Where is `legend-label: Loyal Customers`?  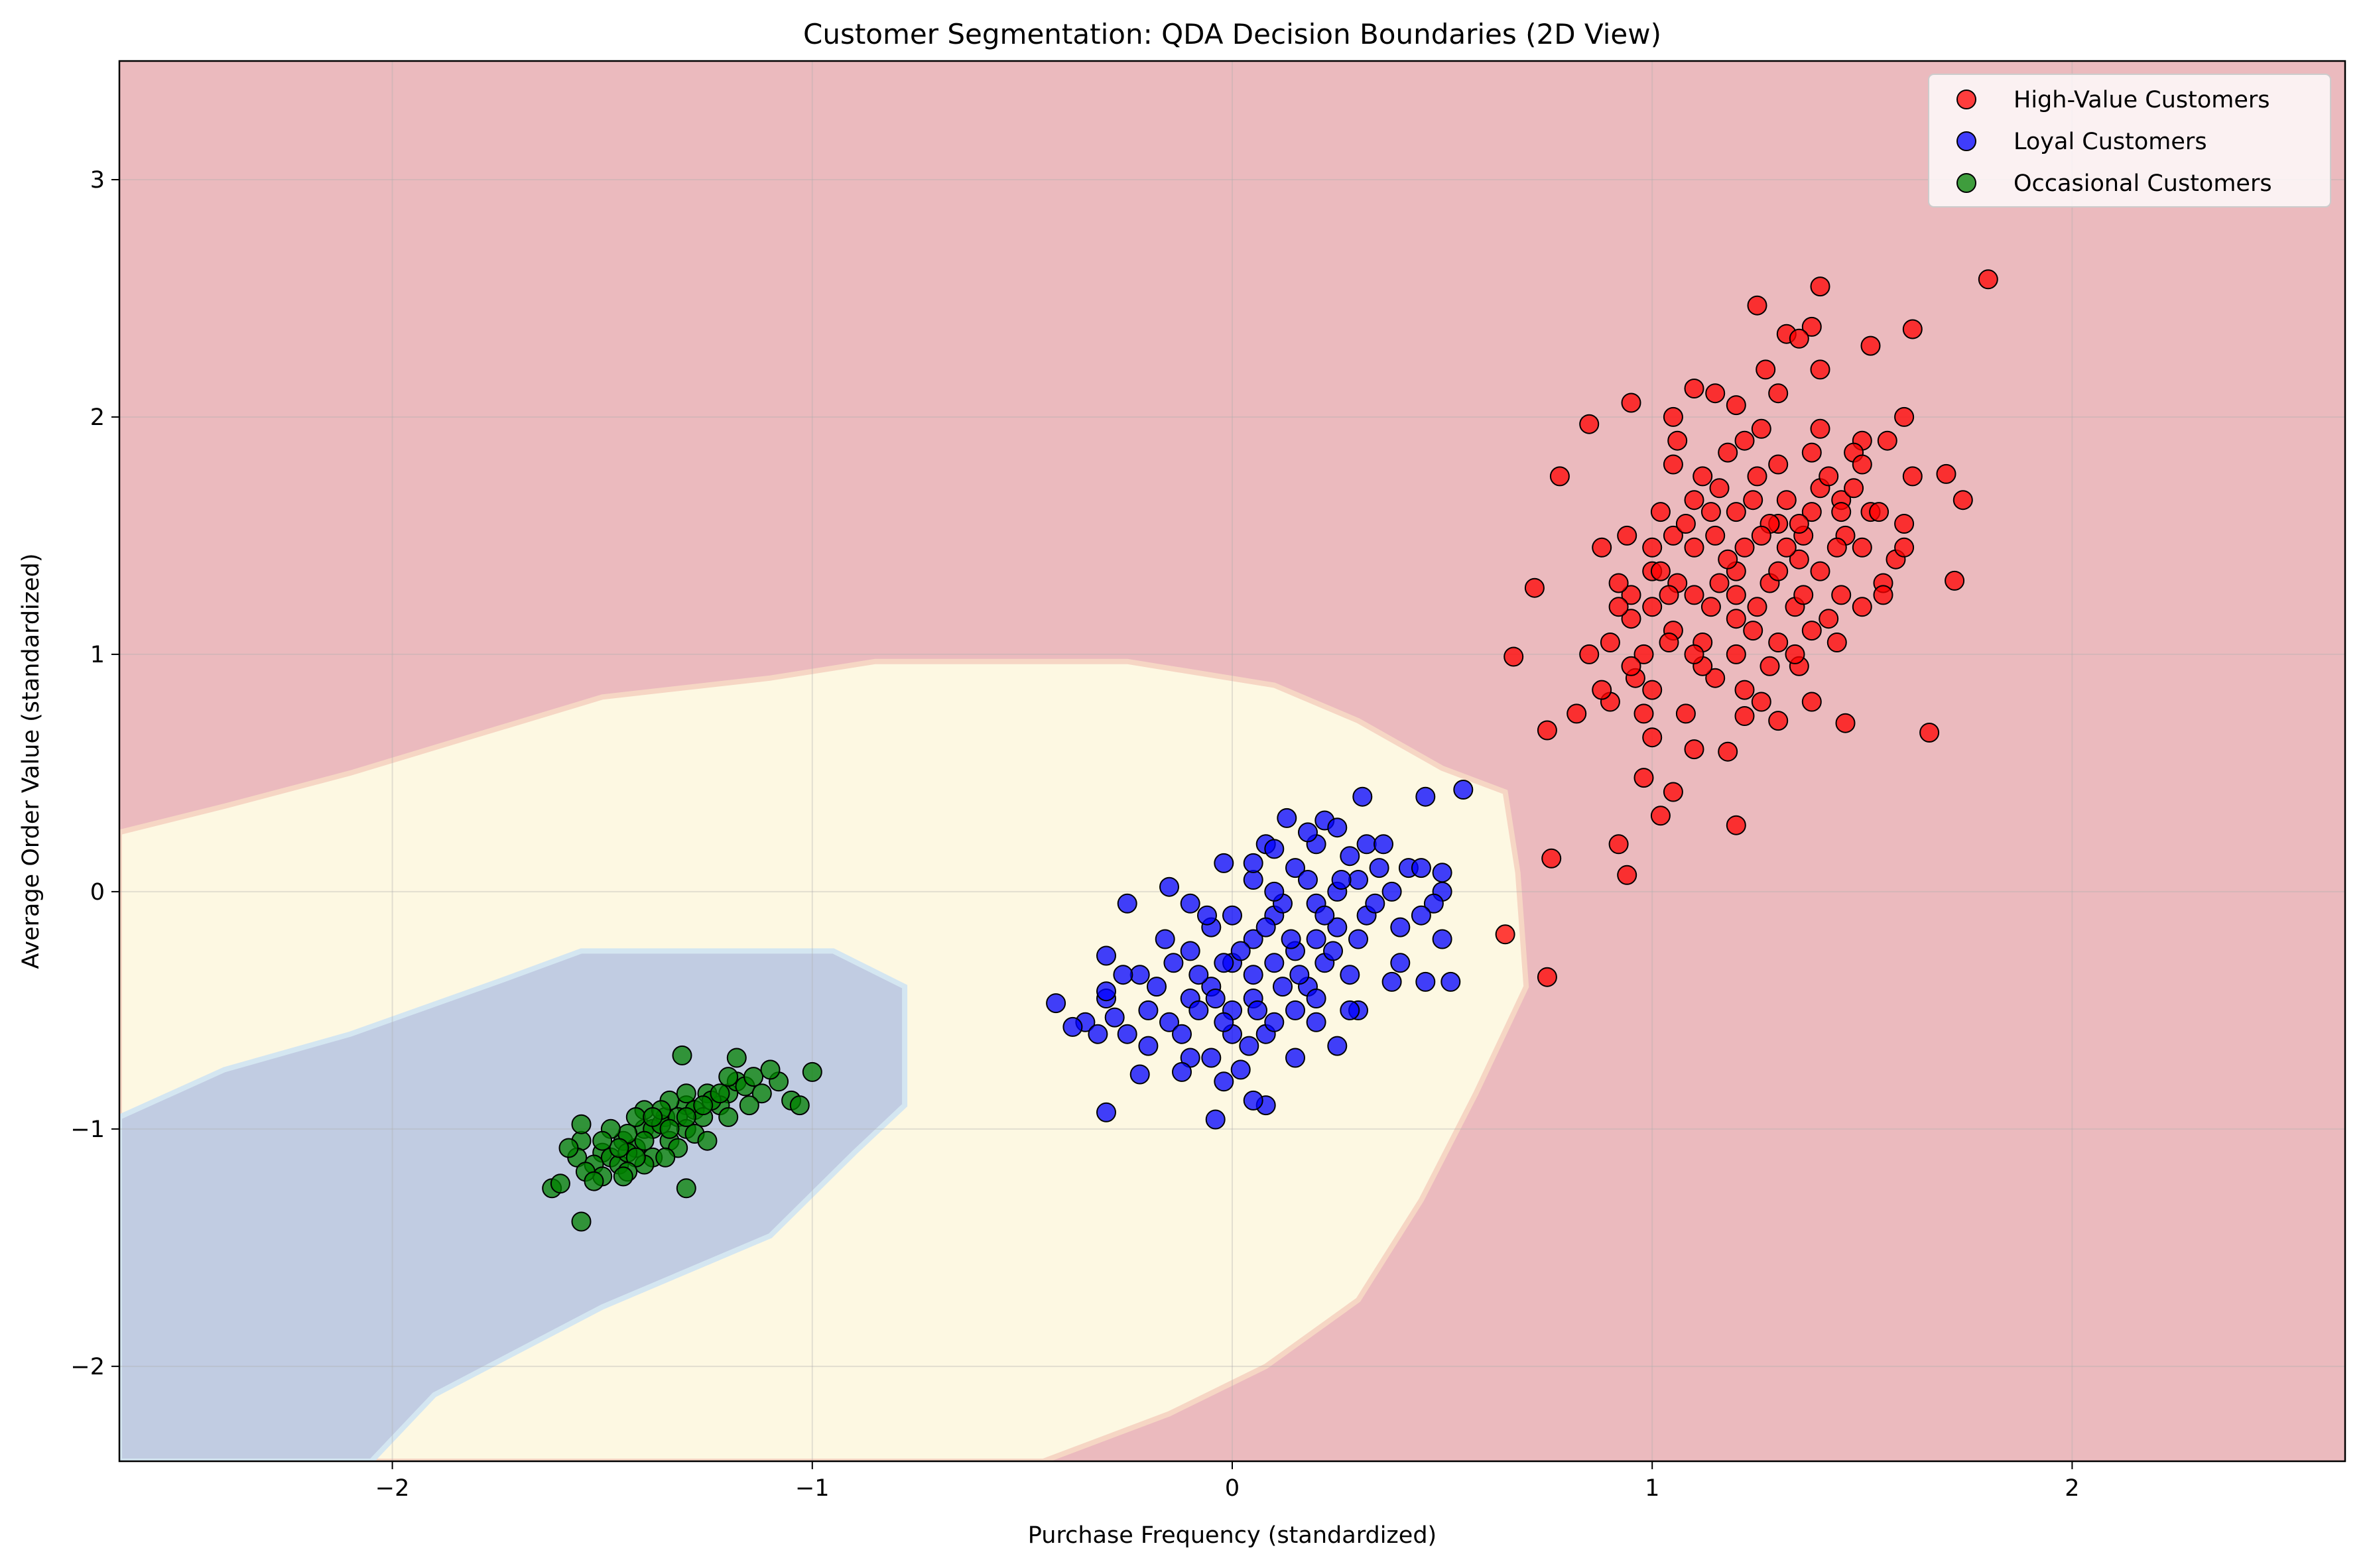
legend-label: Loyal Customers is located at coordinates (2110, 142).